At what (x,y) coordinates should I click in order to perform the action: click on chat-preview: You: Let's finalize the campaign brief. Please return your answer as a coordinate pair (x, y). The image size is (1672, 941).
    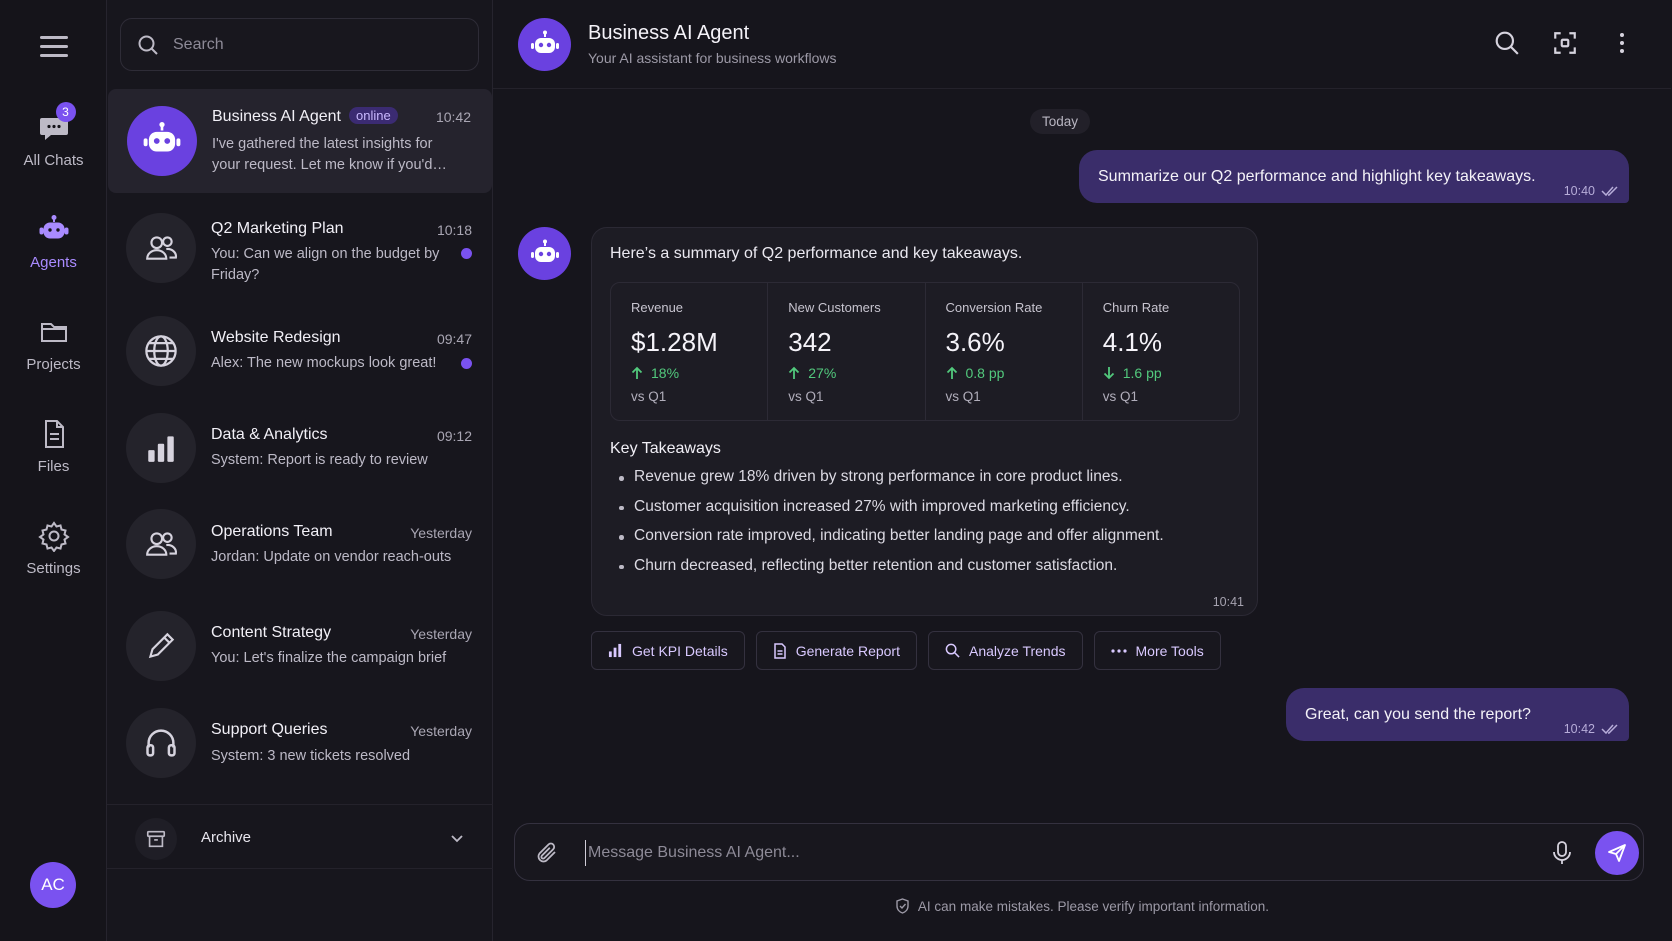
    Looking at the image, I should click on (329, 658).